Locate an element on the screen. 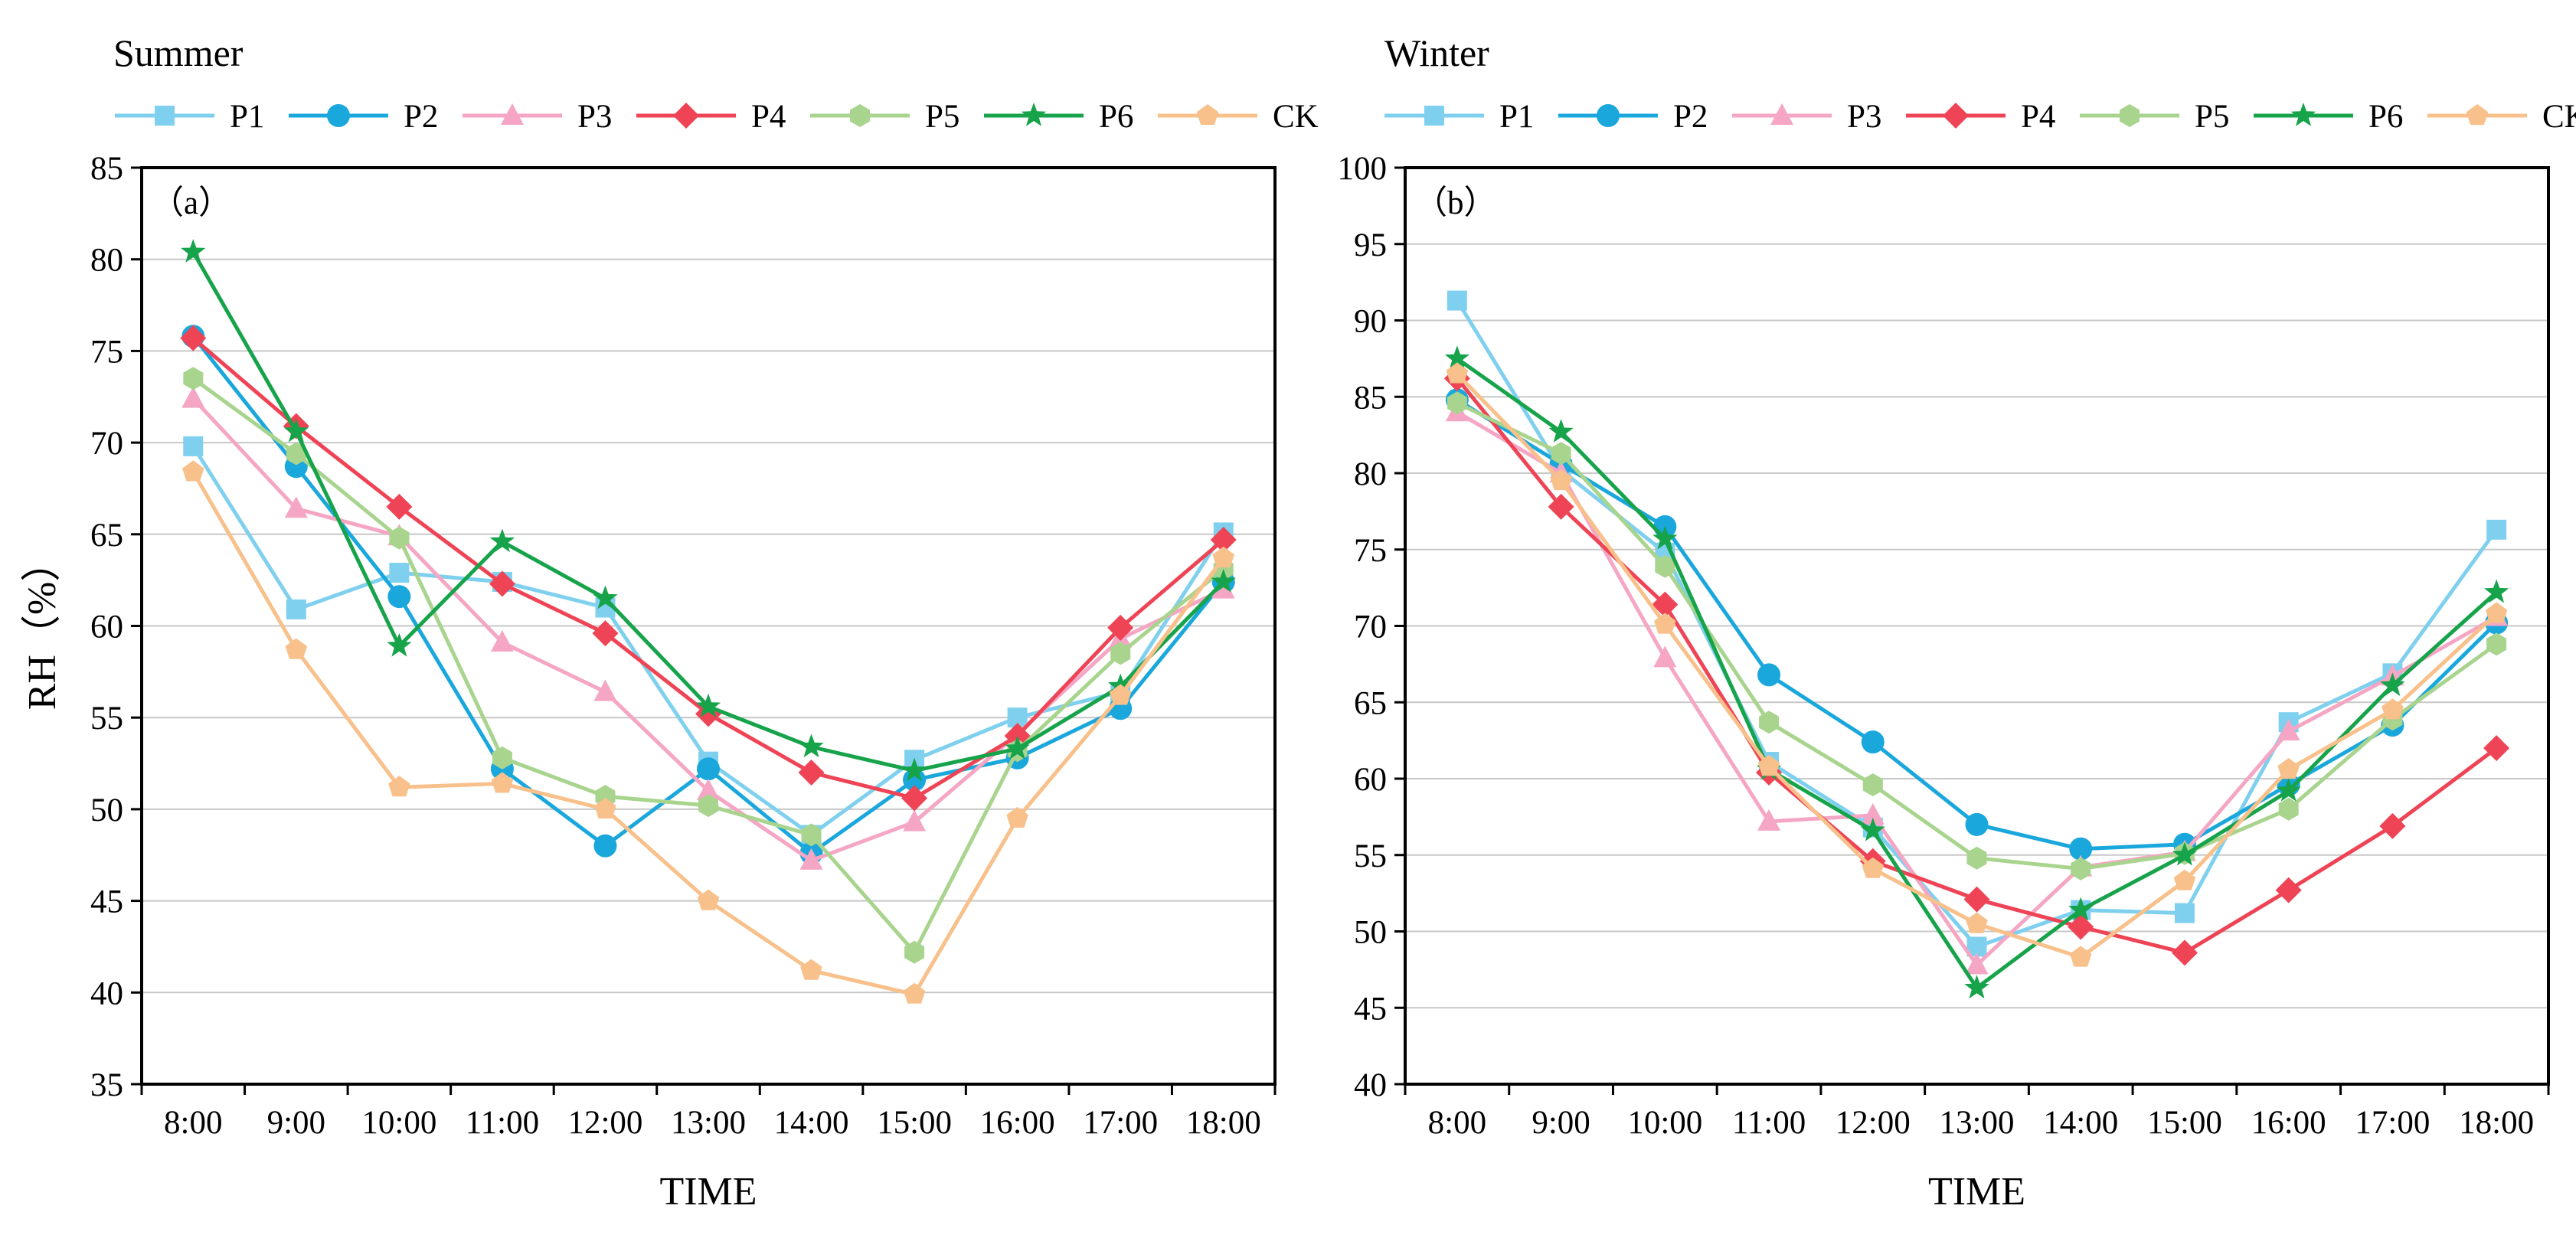 This screenshot has height=1235, width=2576. y-tick-label: 90 is located at coordinates (1370, 322).